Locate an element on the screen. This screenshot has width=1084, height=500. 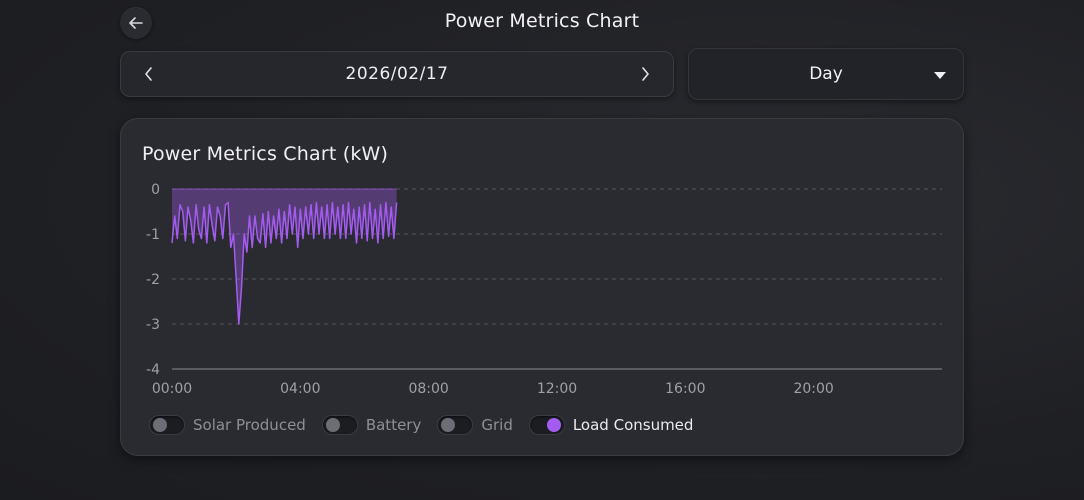
range-select: Day is located at coordinates (826, 74).